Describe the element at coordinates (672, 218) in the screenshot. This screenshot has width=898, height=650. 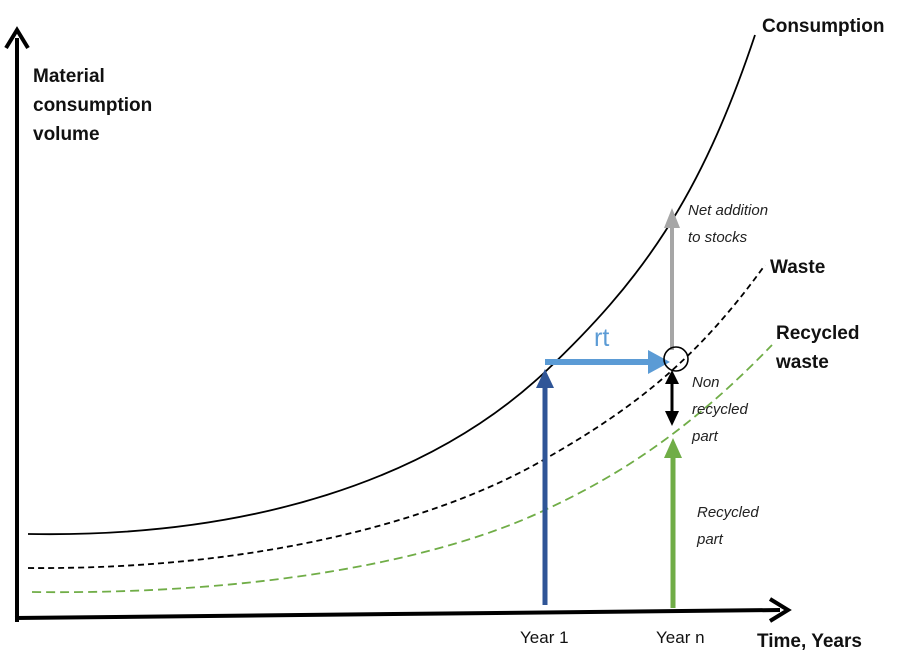
I see `net-addition-arrowhead` at that location.